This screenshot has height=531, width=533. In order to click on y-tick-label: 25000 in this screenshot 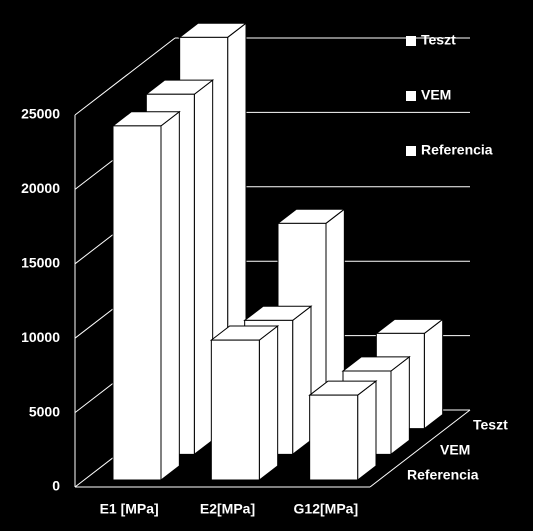, I will do `click(40, 114)`.